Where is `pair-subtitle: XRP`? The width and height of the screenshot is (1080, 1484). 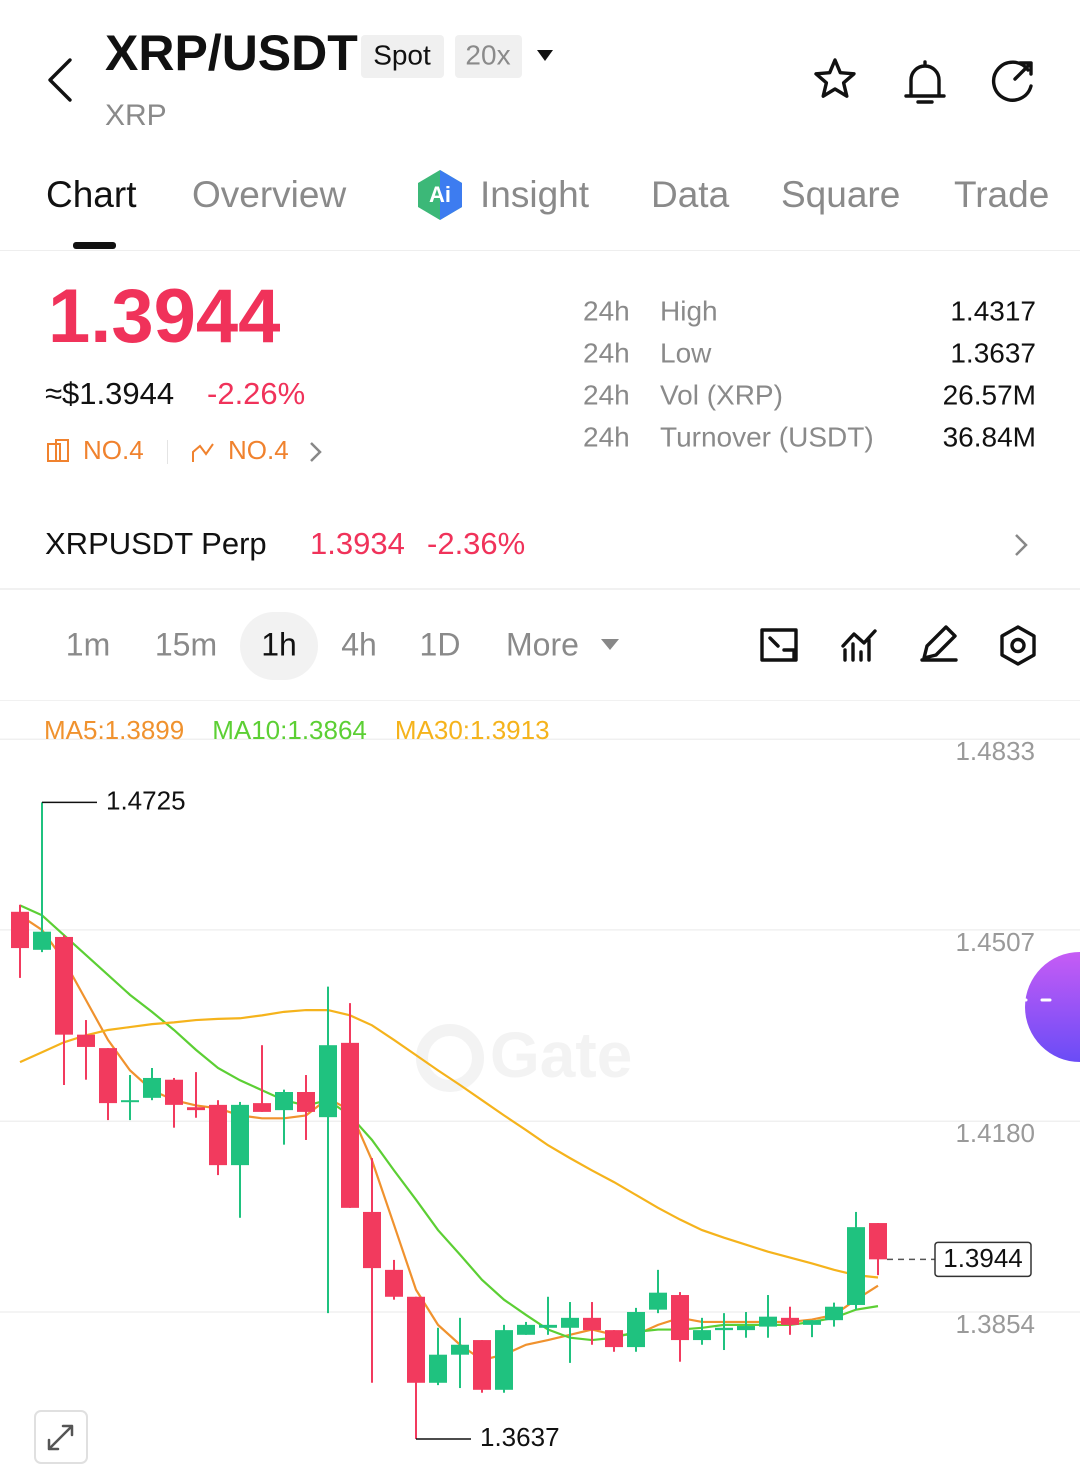
pair-subtitle: XRP is located at coordinates (136, 115).